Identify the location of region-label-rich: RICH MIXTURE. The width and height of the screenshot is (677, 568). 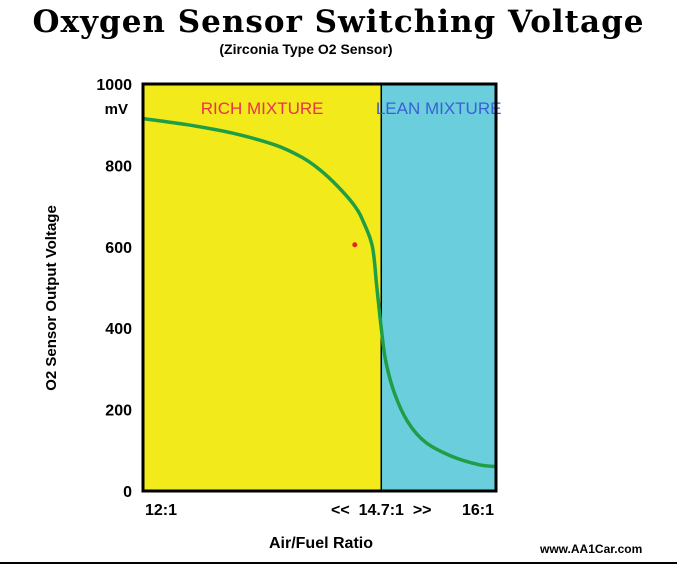
(262, 108).